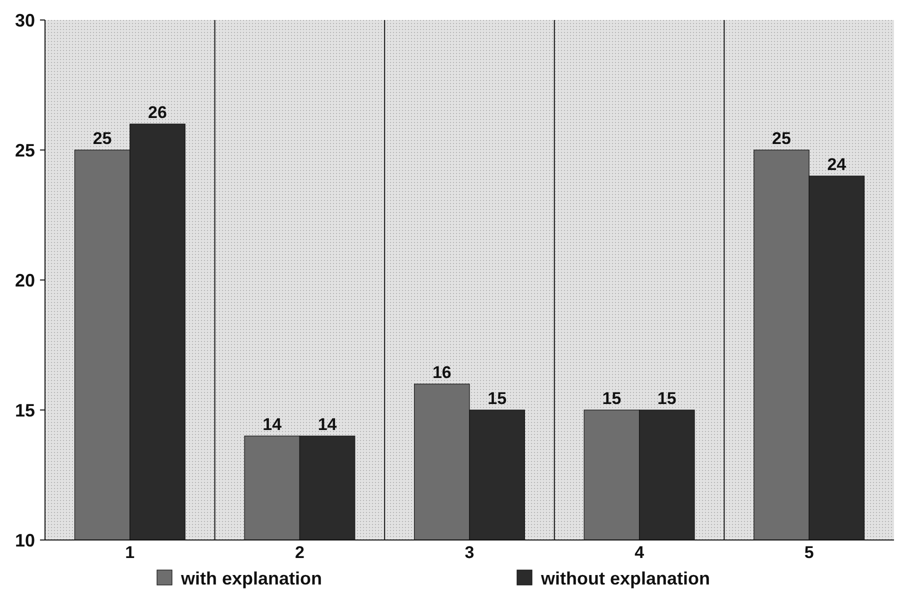 The width and height of the screenshot is (897, 599). I want to click on data-label: 16, so click(442, 372).